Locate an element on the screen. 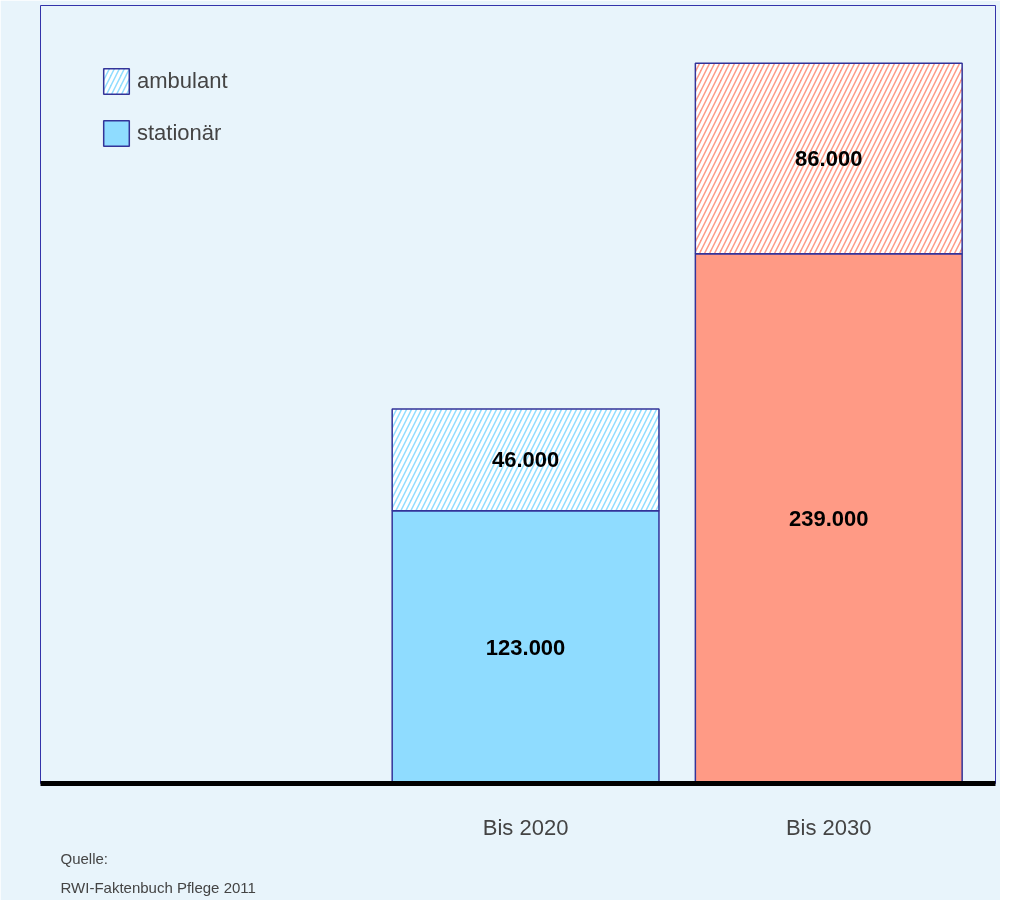  data-label: 239.000 is located at coordinates (828, 519).